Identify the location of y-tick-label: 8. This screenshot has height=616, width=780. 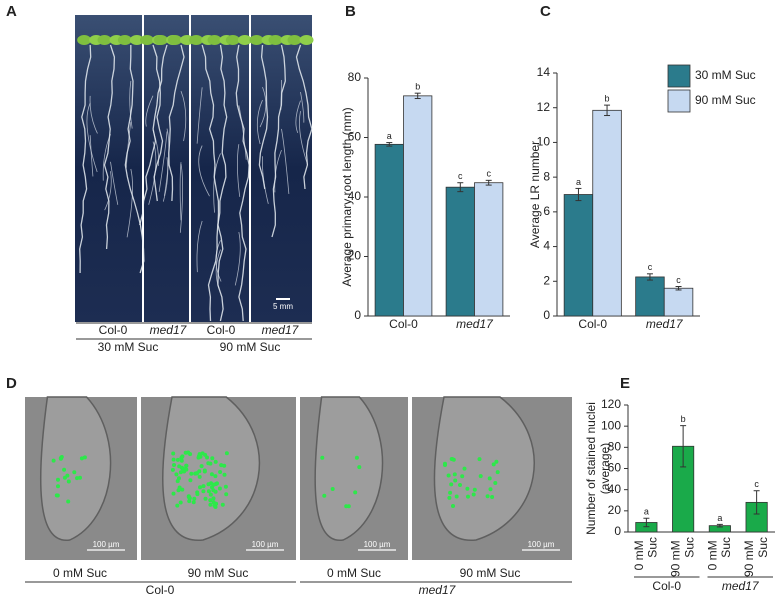
(546, 176).